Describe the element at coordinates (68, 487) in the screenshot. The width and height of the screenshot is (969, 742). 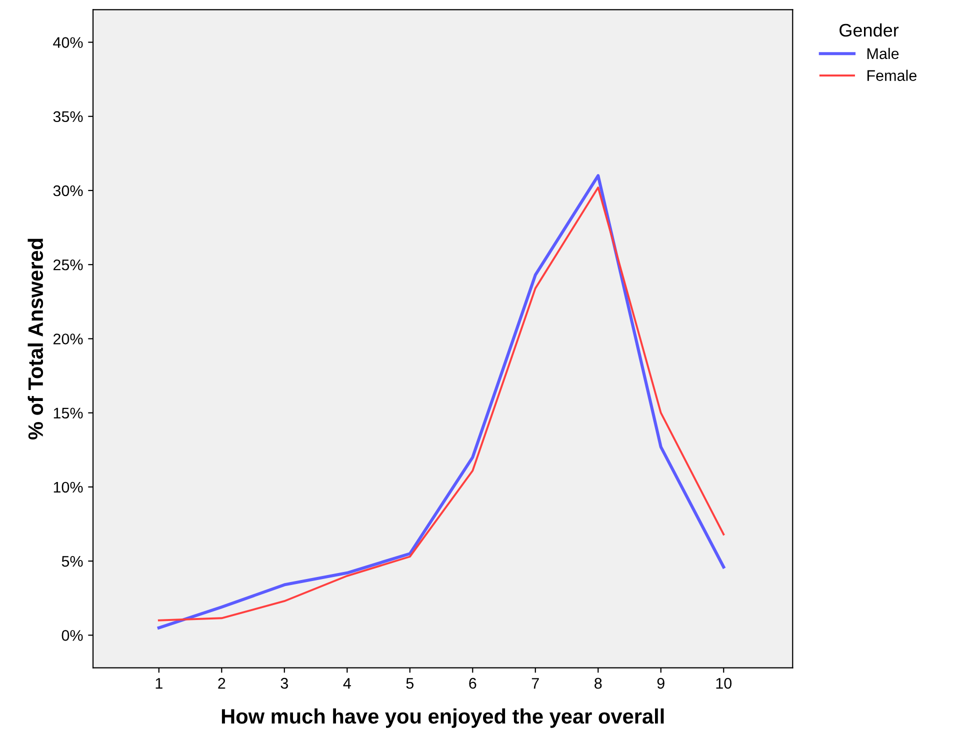
I see `y-tick-label: 10%` at that location.